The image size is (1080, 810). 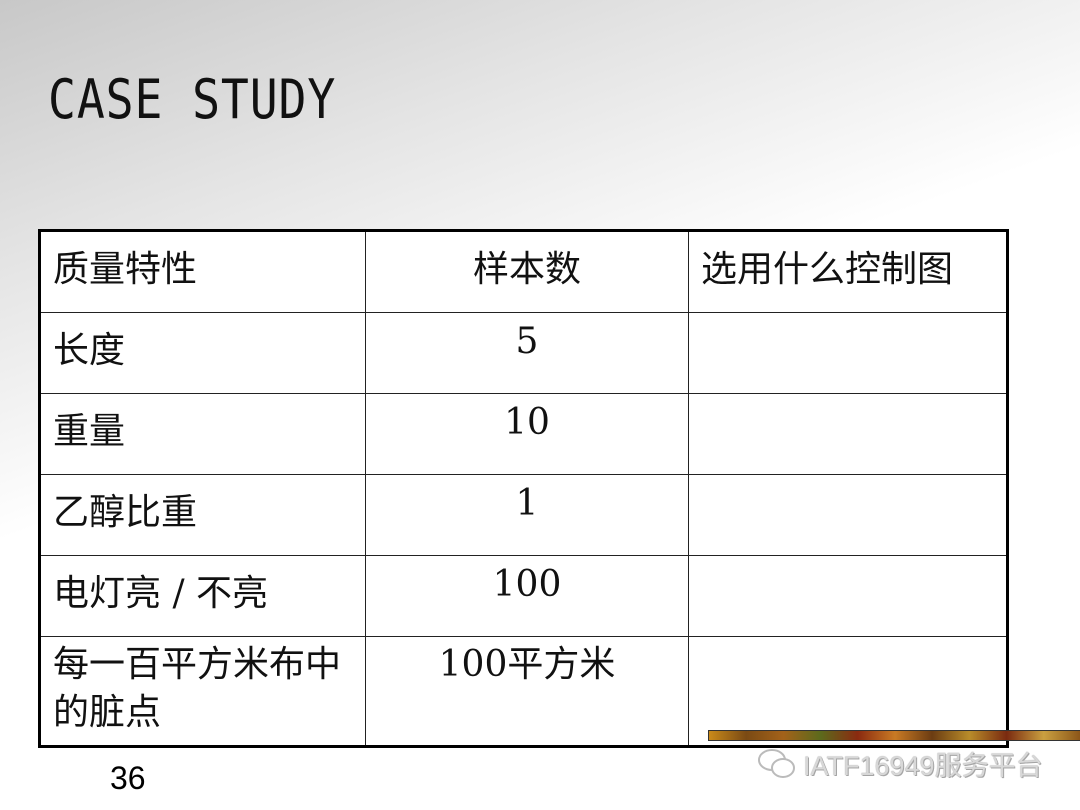 I want to click on header-cell: 选用什么控制图, so click(x=848, y=271).